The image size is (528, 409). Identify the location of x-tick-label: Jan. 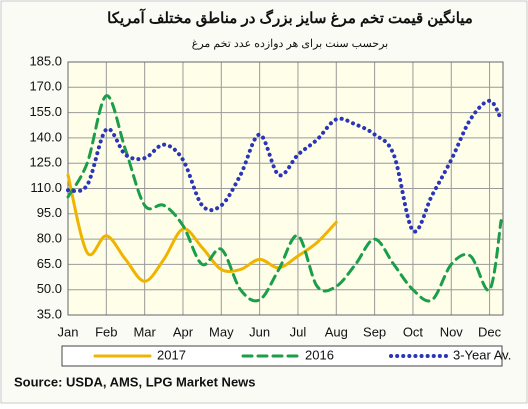
(68, 331).